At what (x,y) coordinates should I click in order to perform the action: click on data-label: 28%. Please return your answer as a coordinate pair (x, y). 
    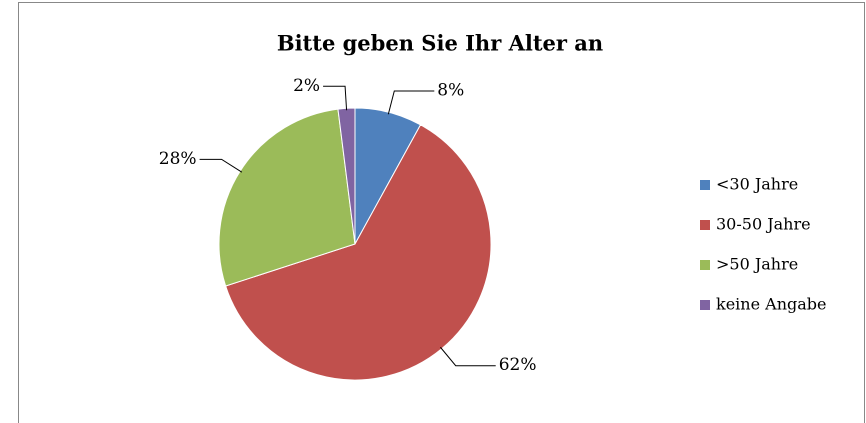
    Looking at the image, I should click on (178, 159).